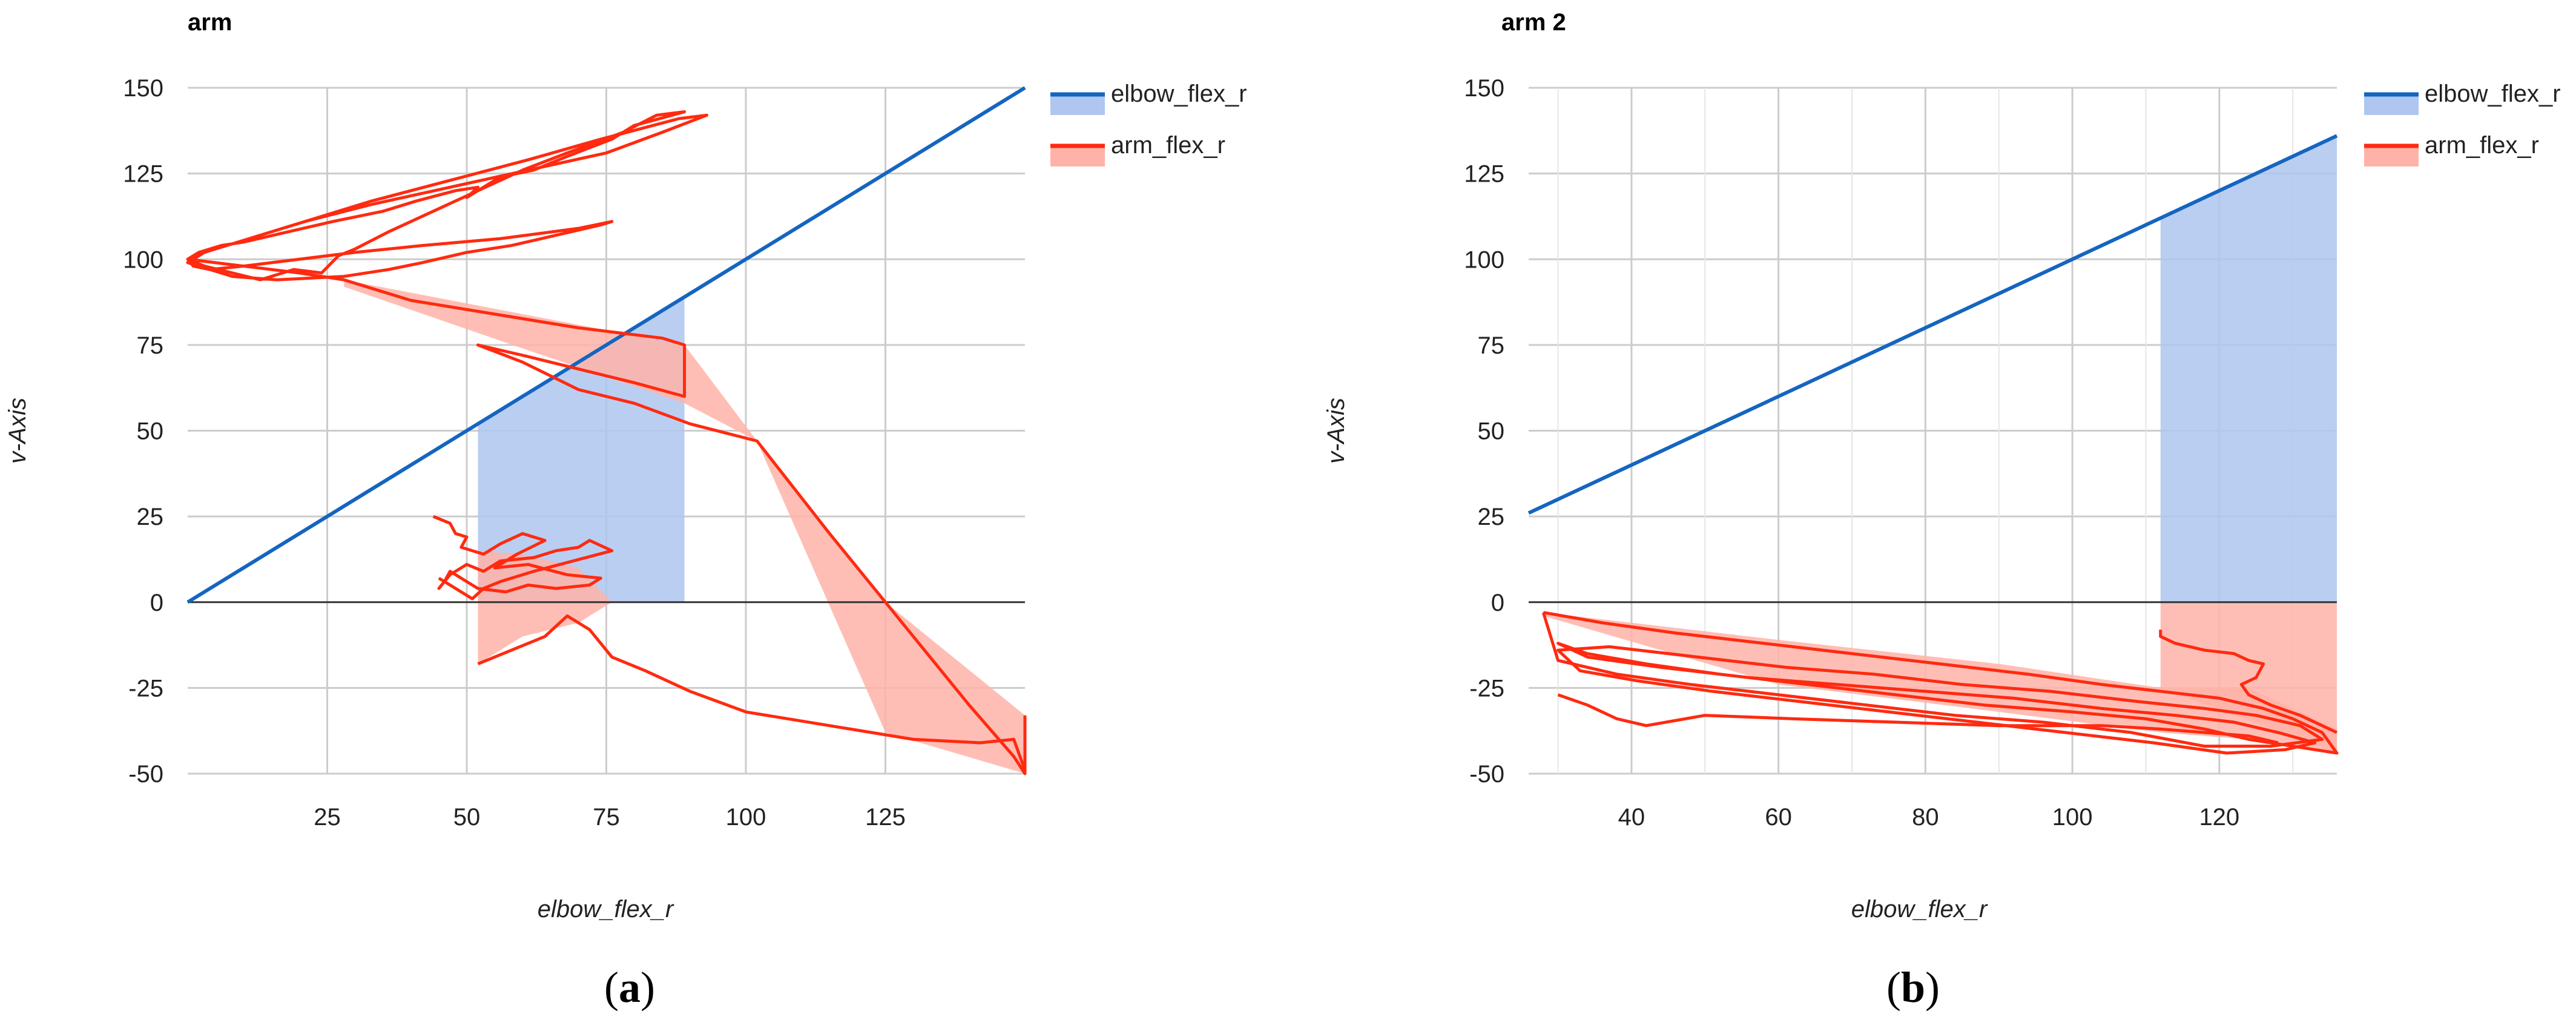 The height and width of the screenshot is (1017, 2576). Describe the element at coordinates (2482, 145) in the screenshot. I see `chart-b-legend-label: arm_flex_r` at that location.